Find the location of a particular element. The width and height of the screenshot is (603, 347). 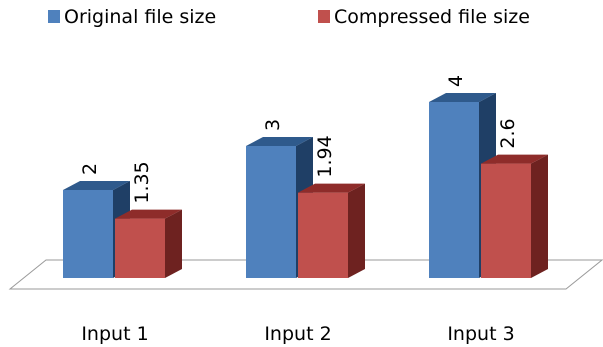

legend-label-2: Compressed file size is located at coordinates (432, 17).